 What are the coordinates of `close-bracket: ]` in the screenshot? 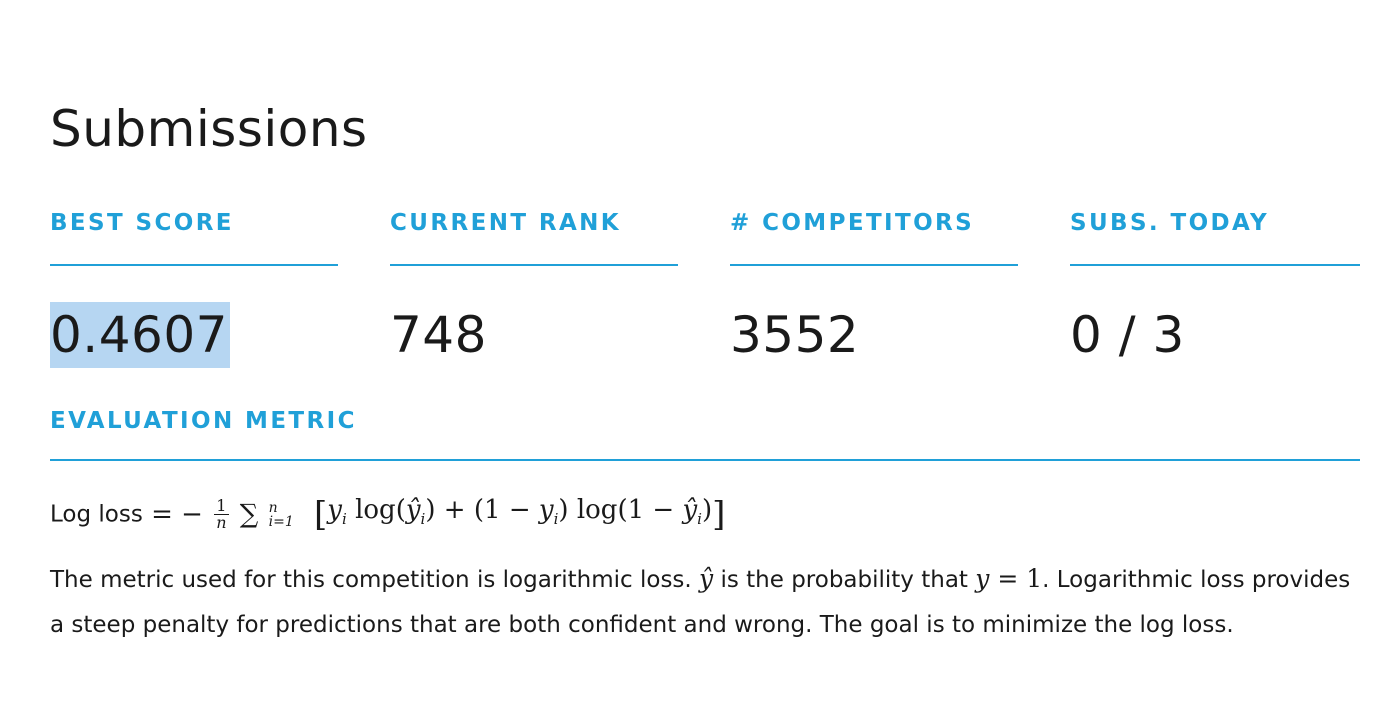 It's located at (719, 514).